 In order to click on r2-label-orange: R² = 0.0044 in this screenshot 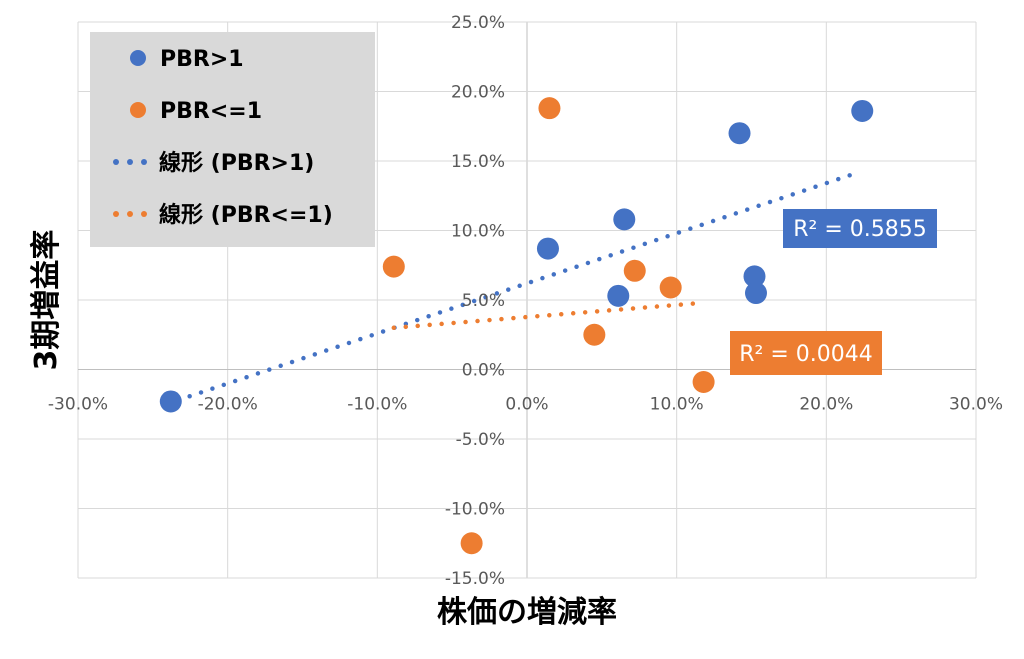, I will do `click(806, 354)`.